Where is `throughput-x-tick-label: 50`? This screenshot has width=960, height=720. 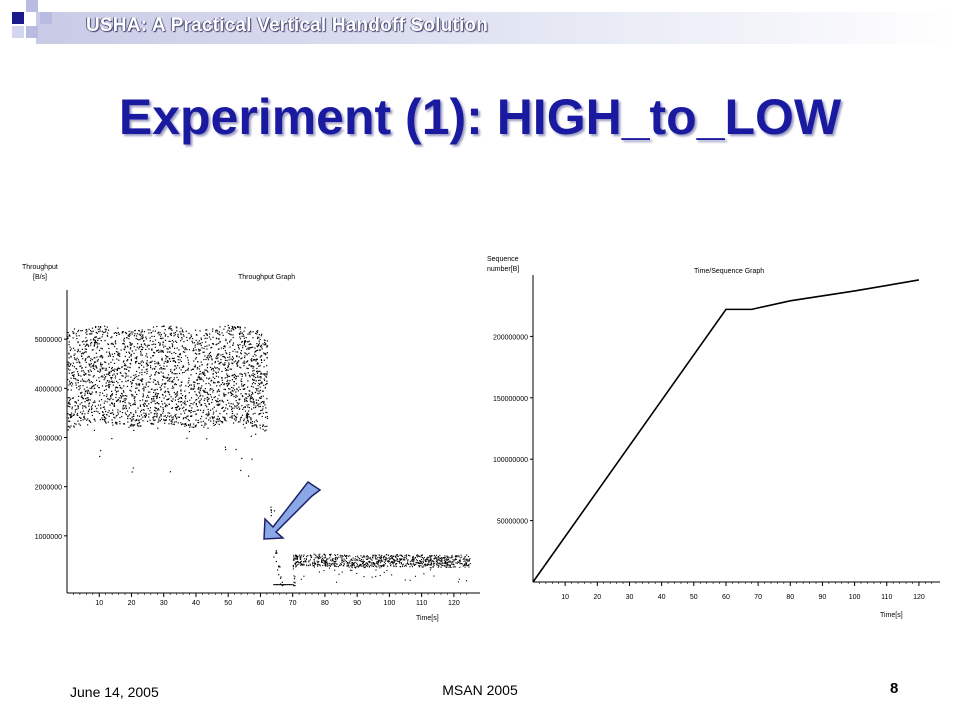
throughput-x-tick-label: 50 is located at coordinates (228, 603).